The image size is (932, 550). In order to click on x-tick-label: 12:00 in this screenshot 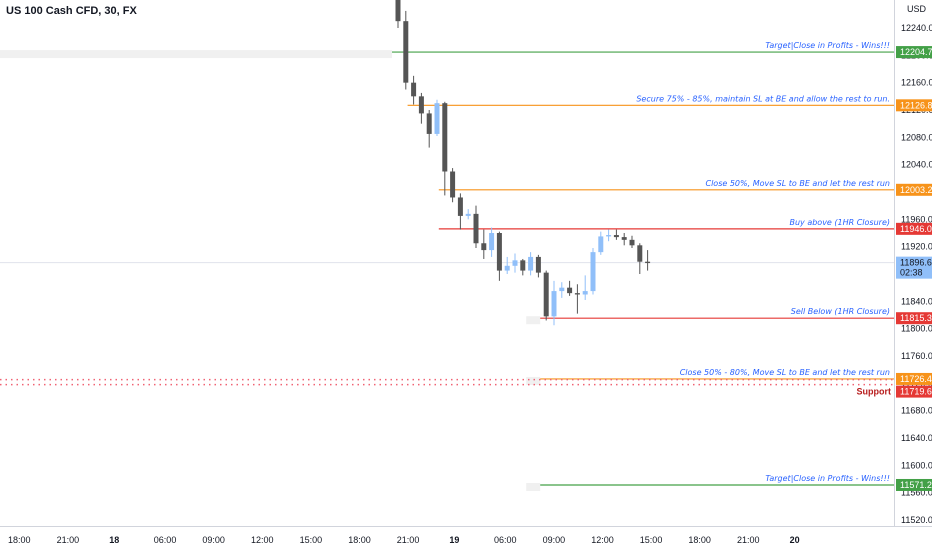, I will do `click(602, 540)`.